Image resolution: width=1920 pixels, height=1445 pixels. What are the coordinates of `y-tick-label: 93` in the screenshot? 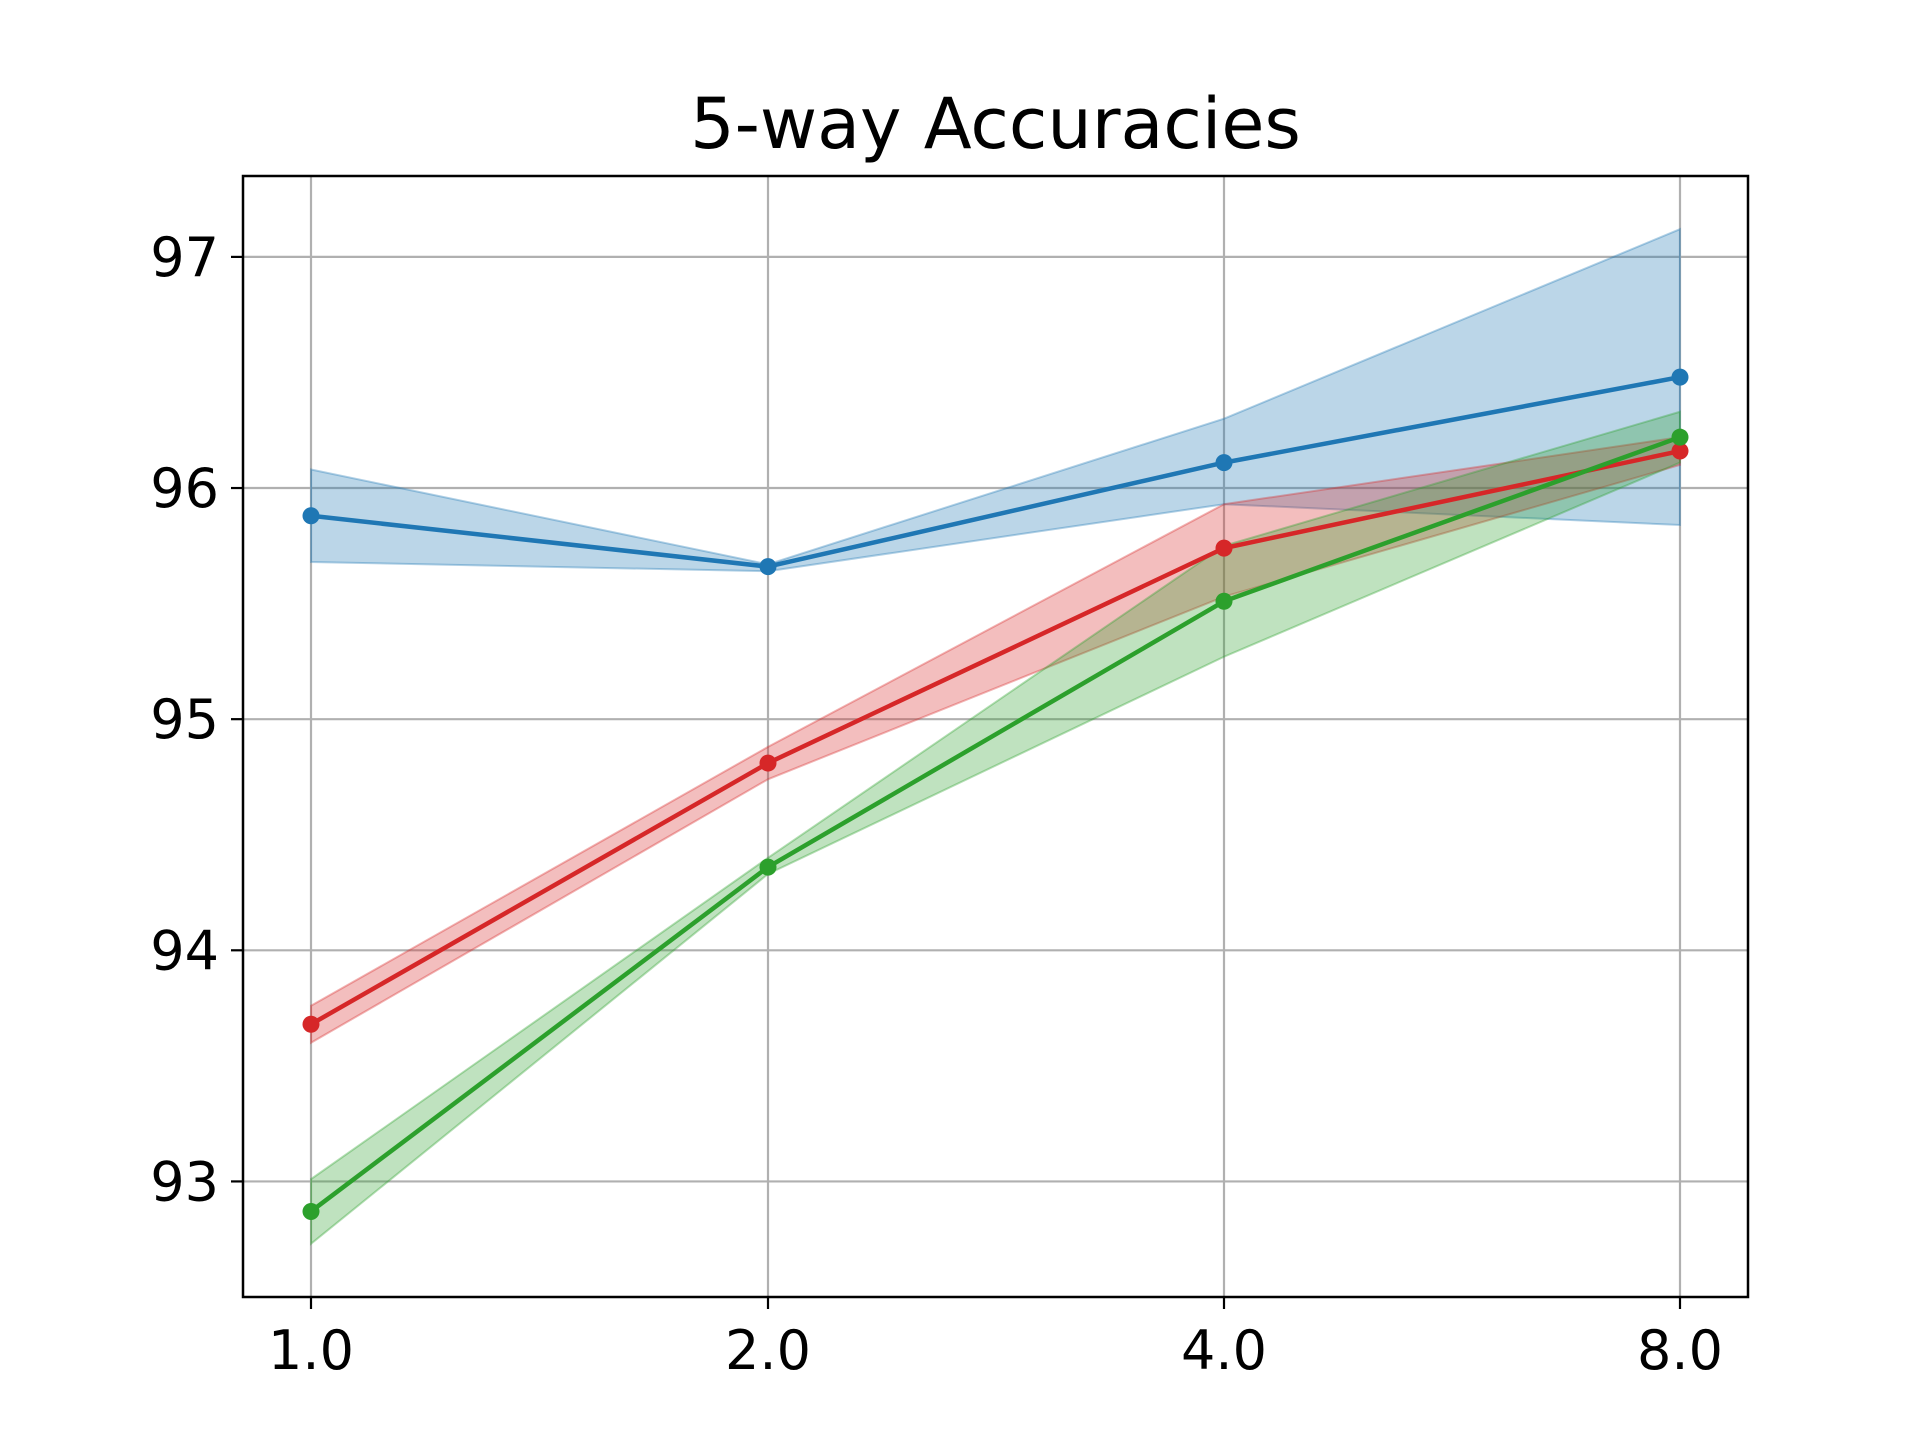 It's located at (184, 1181).